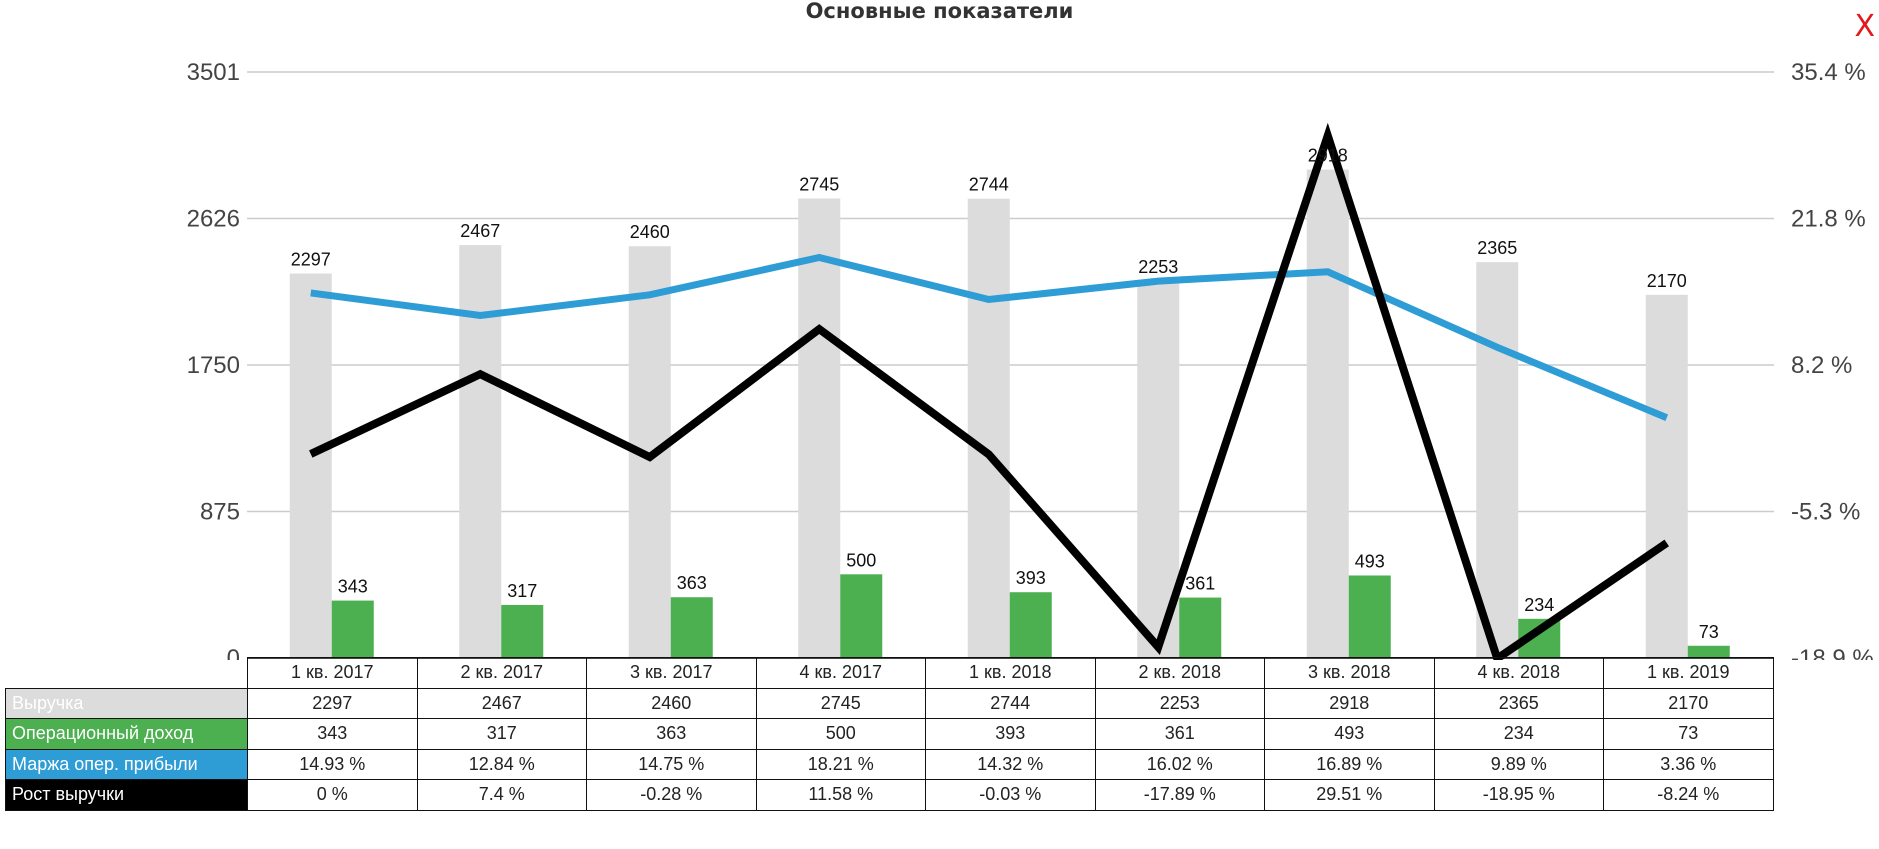  Describe the element at coordinates (671, 795) in the screenshot. I see `table-cell: -0.28 %` at that location.